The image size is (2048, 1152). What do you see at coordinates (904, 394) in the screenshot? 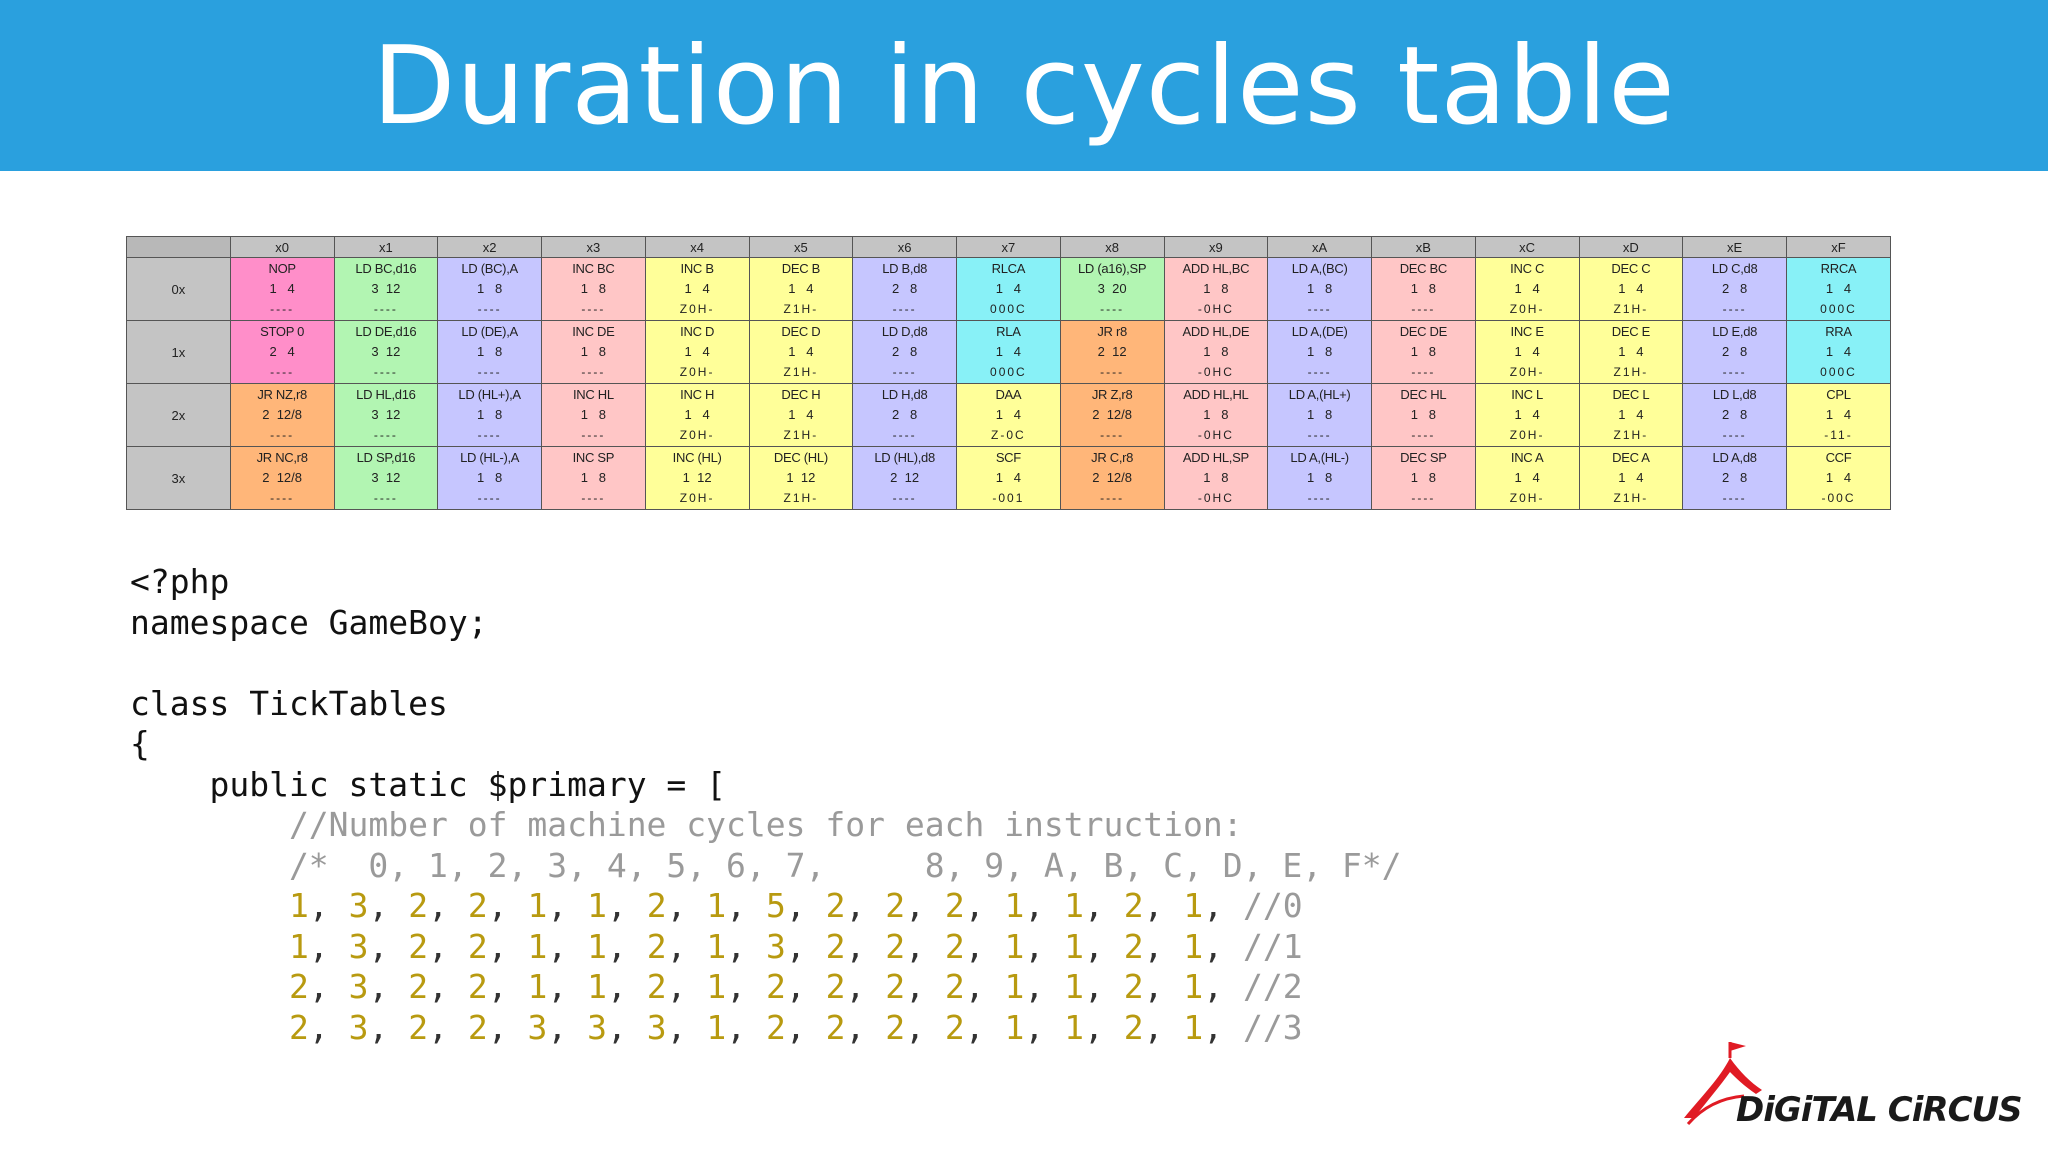
I see `opcode-mnemonic: LD H,d8` at bounding box center [904, 394].